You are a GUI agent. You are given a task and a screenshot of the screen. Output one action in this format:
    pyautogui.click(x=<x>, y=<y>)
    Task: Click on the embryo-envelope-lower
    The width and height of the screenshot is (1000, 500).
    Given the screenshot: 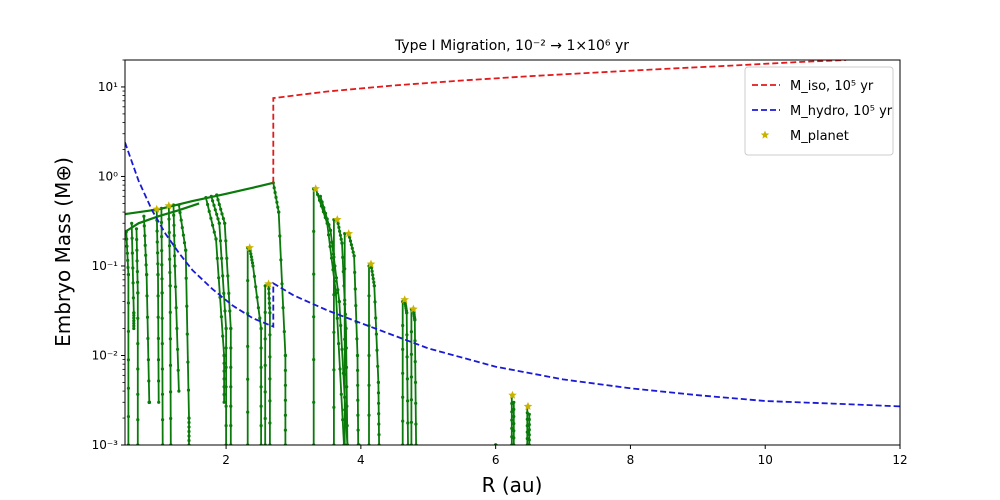 What is the action you would take?
    pyautogui.click(x=162, y=217)
    